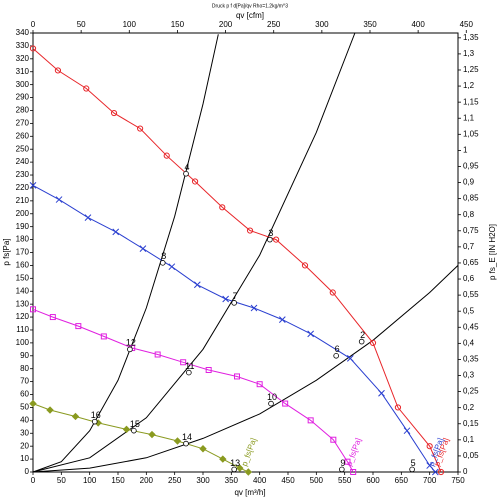  I want to click on y-tick-label: 300, so click(23, 84).